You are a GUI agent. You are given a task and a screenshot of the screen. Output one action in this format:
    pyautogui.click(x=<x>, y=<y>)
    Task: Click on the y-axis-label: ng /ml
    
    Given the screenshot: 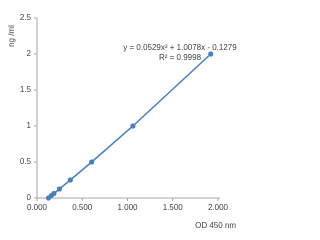 What is the action you would take?
    pyautogui.click(x=11, y=36)
    